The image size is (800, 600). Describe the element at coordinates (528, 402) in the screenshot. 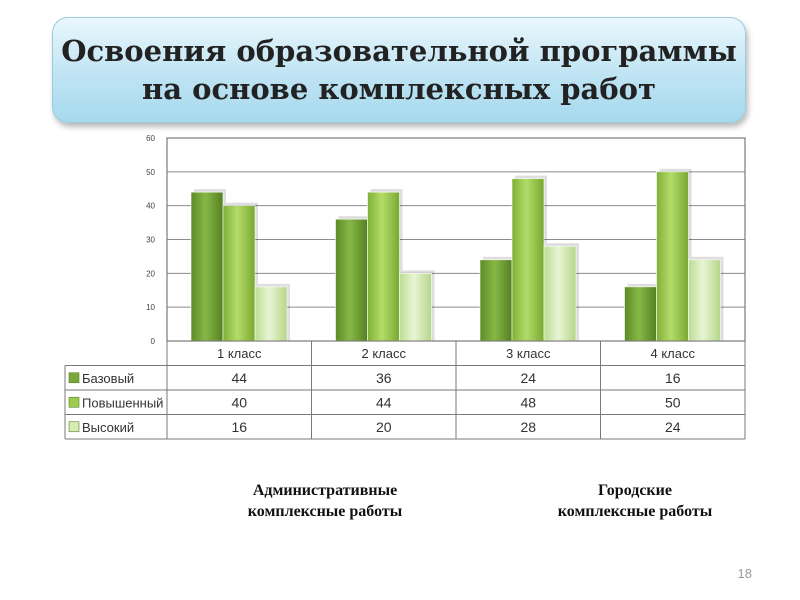

I see `data-label: 48` at that location.